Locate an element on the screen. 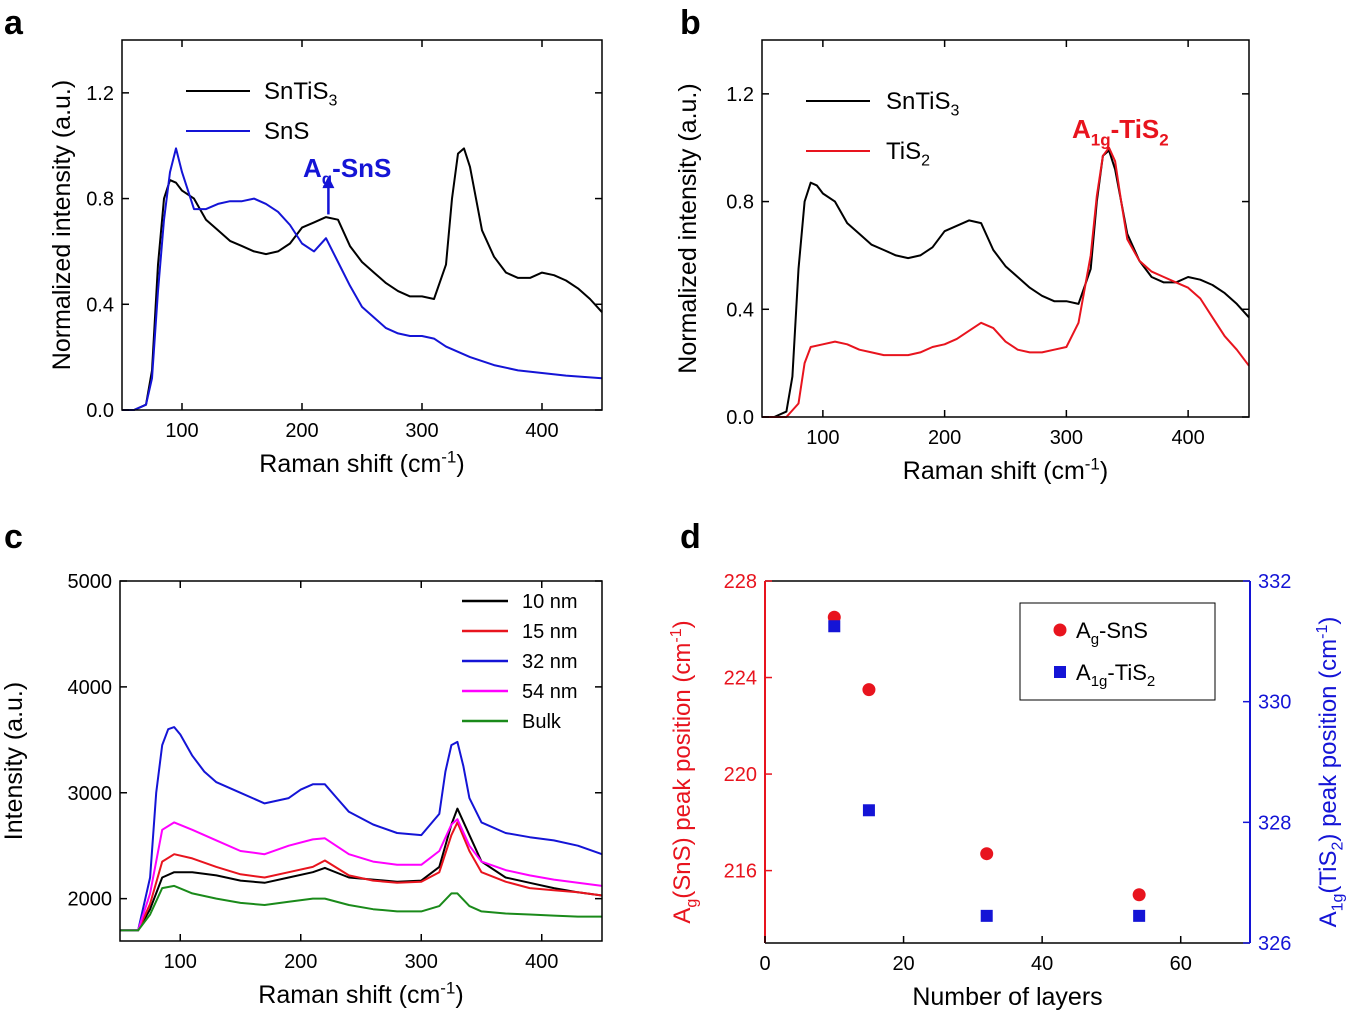 Image resolution: width=1348 pixels, height=1023 pixels. y-tick-label: 0.0 is located at coordinates (740, 418).